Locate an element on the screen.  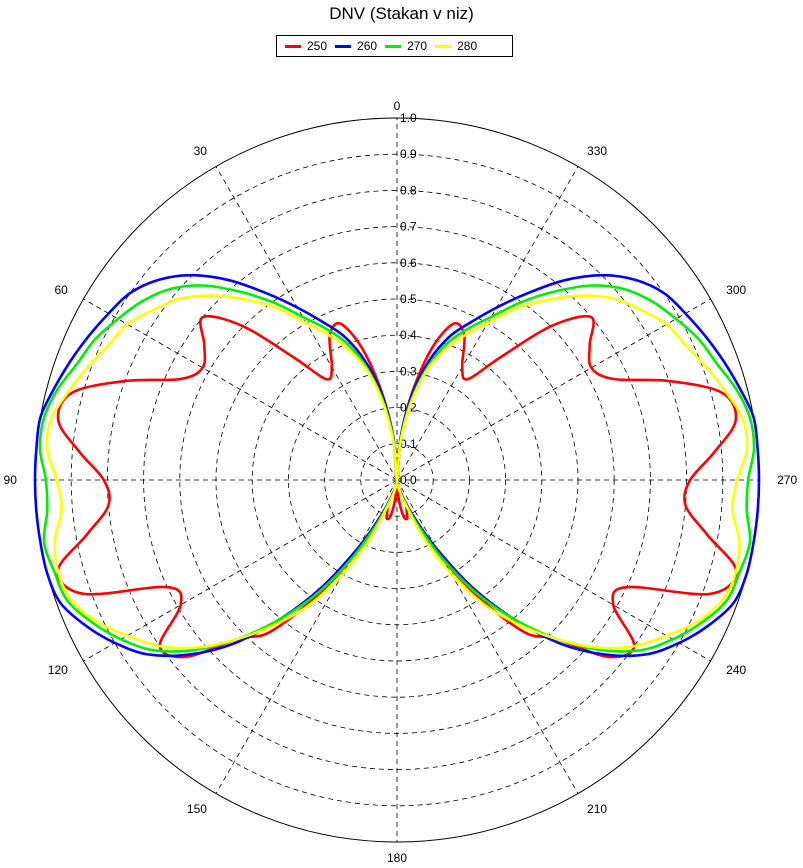
legend: 250 260 270 280 is located at coordinates (394, 46).